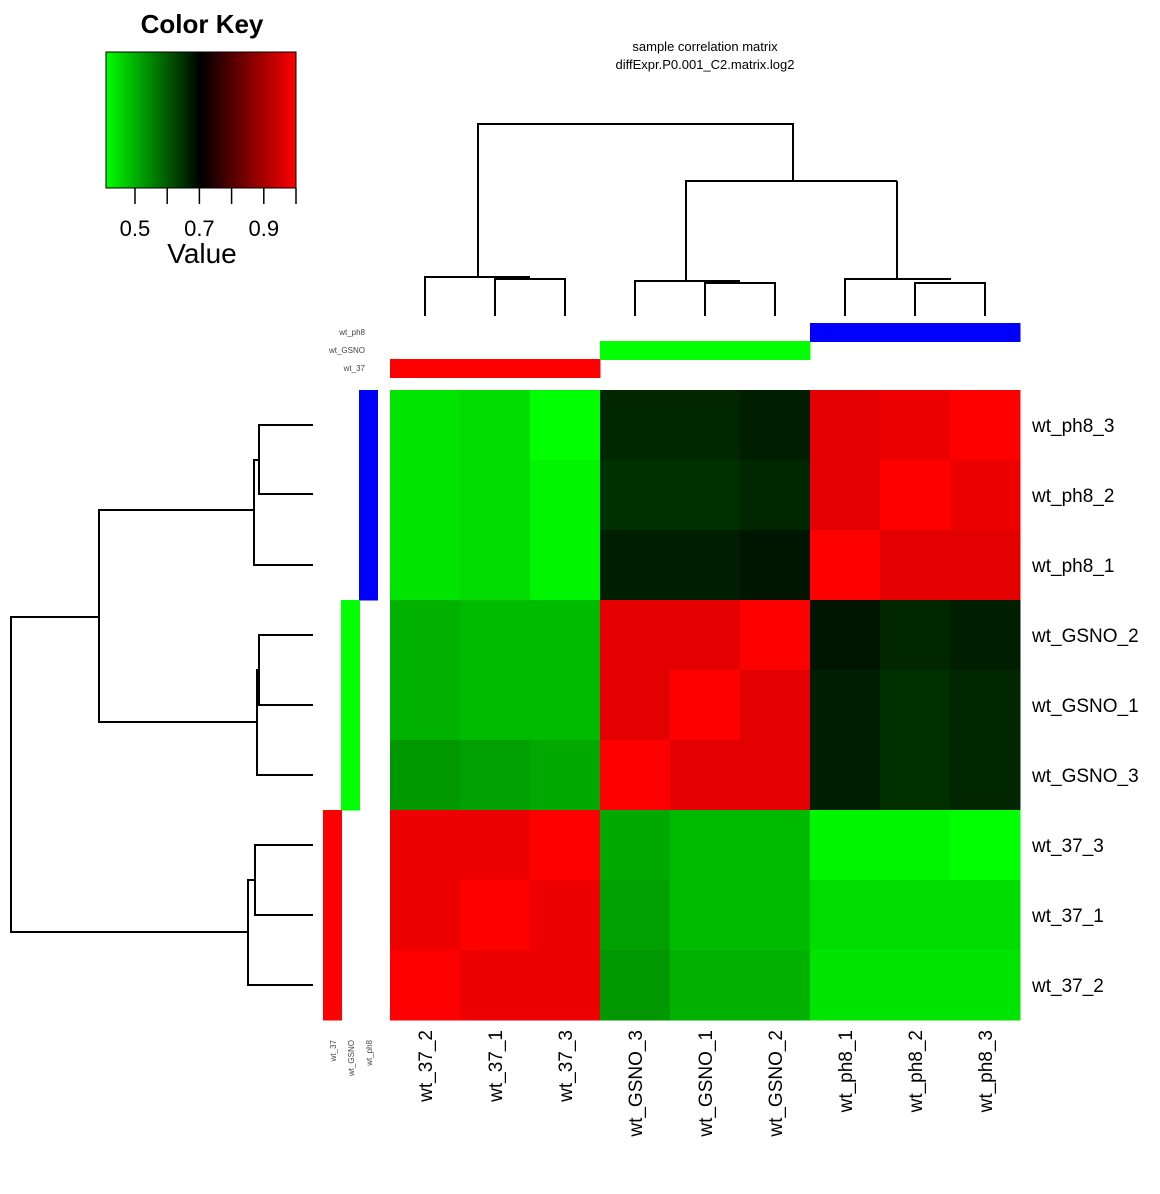  I want to click on row-label: wt_GSNO_1, so click(1085, 706).